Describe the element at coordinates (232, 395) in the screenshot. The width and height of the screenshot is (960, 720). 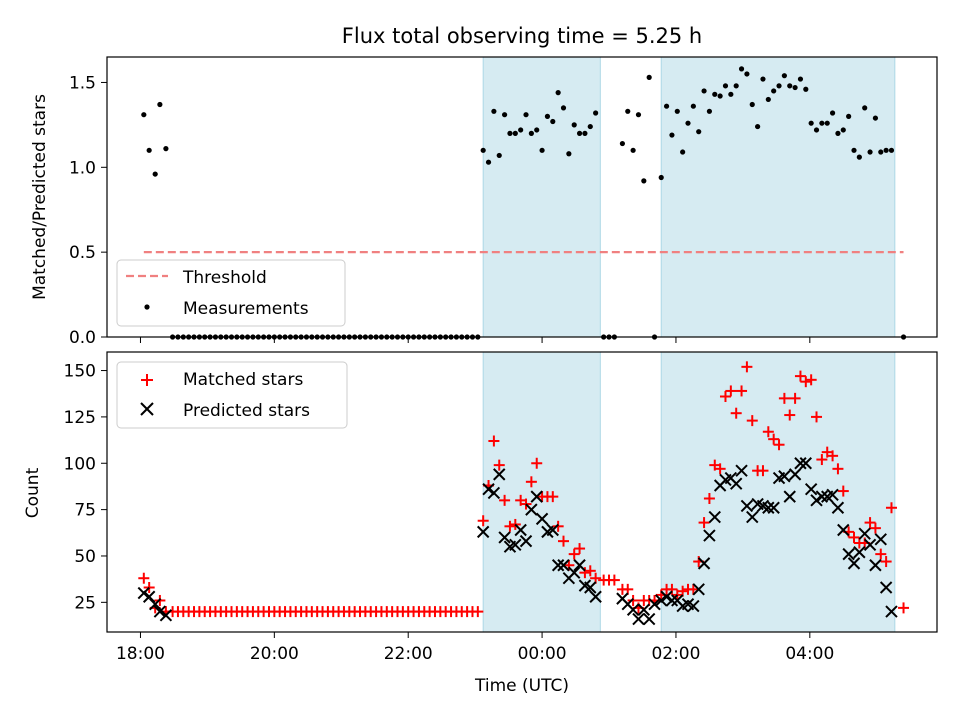
I see `bottom-legend: Matched stars Predicted stars` at that location.